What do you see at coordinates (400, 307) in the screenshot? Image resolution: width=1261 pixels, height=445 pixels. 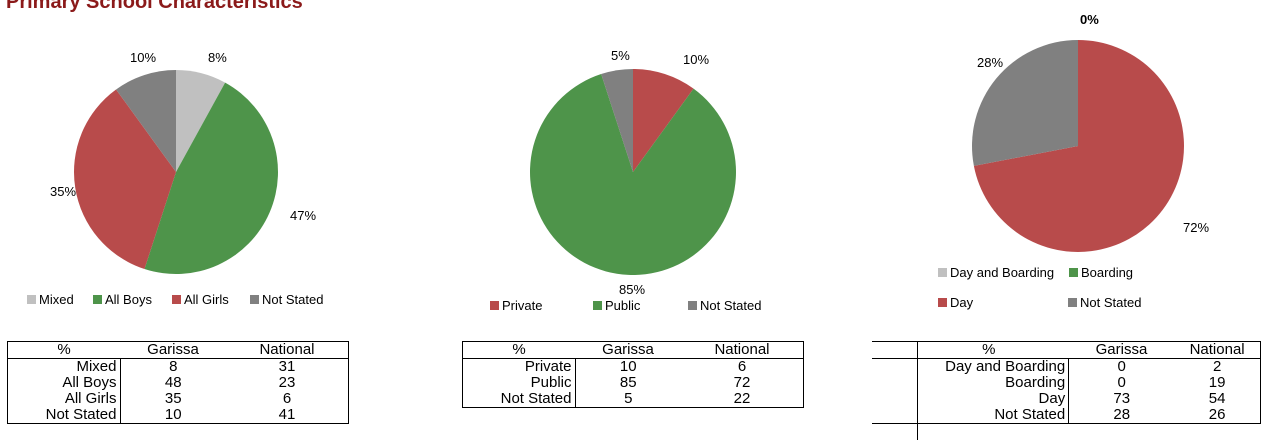 I see `legend-ownership: Private Public Not Stated` at bounding box center [400, 307].